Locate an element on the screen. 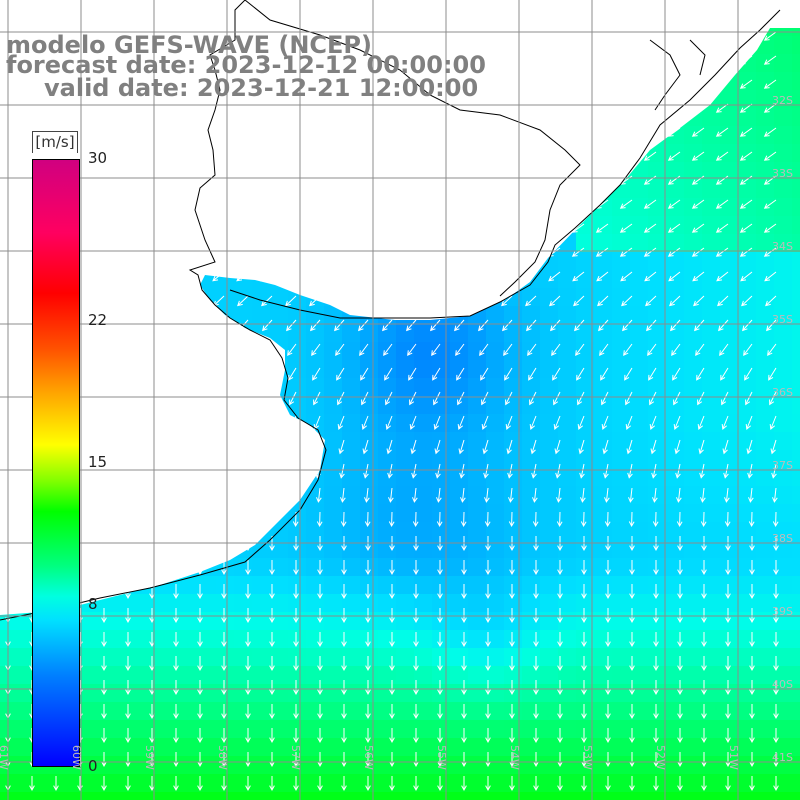  latitude-label: 41S is located at coordinates (782, 757).